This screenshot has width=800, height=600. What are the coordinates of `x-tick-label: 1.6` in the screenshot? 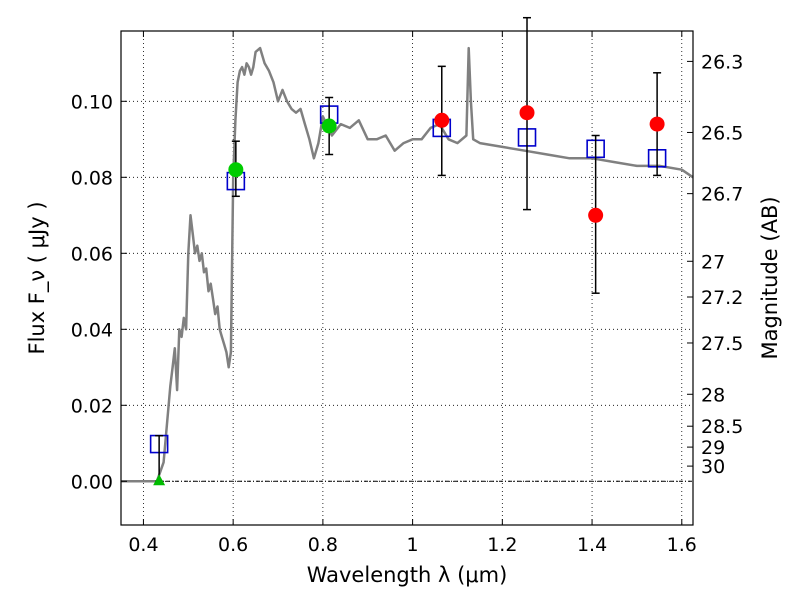 It's located at (682, 545).